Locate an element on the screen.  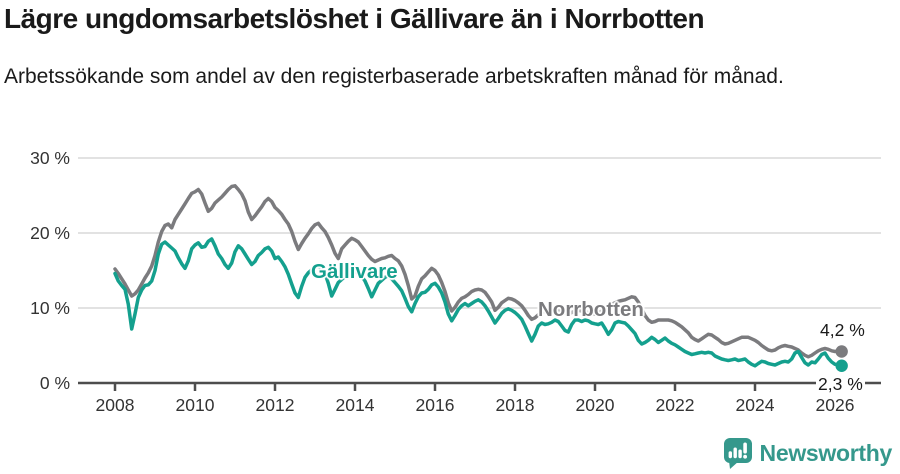
series-end-dot-gllivare is located at coordinates (841, 365).